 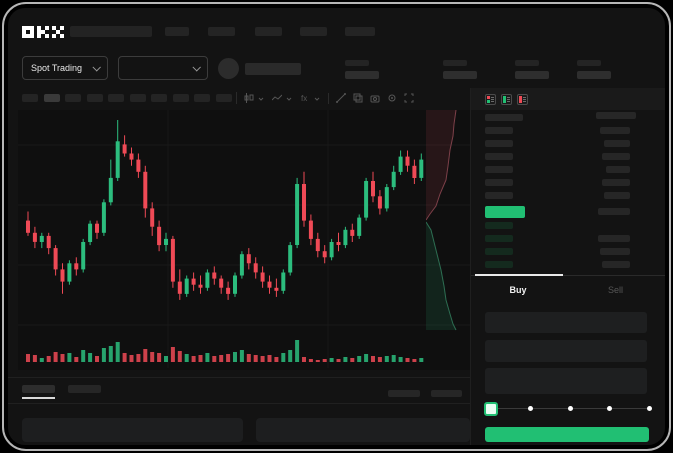 I want to click on book-combined-icon, so click(x=490, y=99).